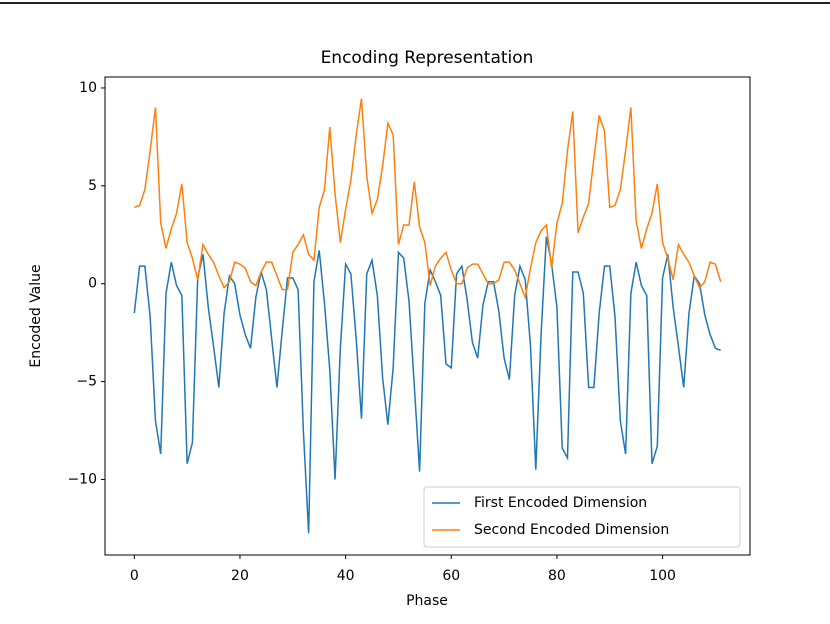 The width and height of the screenshot is (830, 624). What do you see at coordinates (427, 58) in the screenshot?
I see `chart-title: Encoding Representation` at bounding box center [427, 58].